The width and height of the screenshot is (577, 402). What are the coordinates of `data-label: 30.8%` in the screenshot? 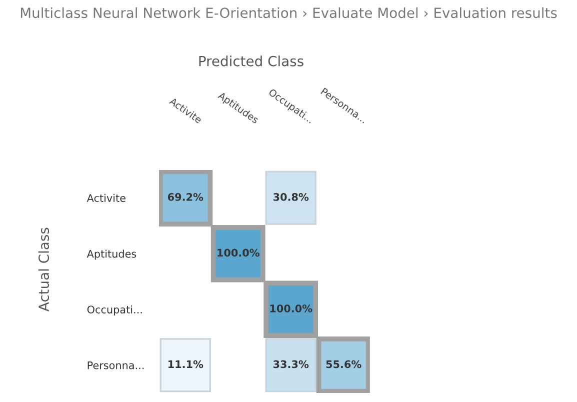 It's located at (291, 197).